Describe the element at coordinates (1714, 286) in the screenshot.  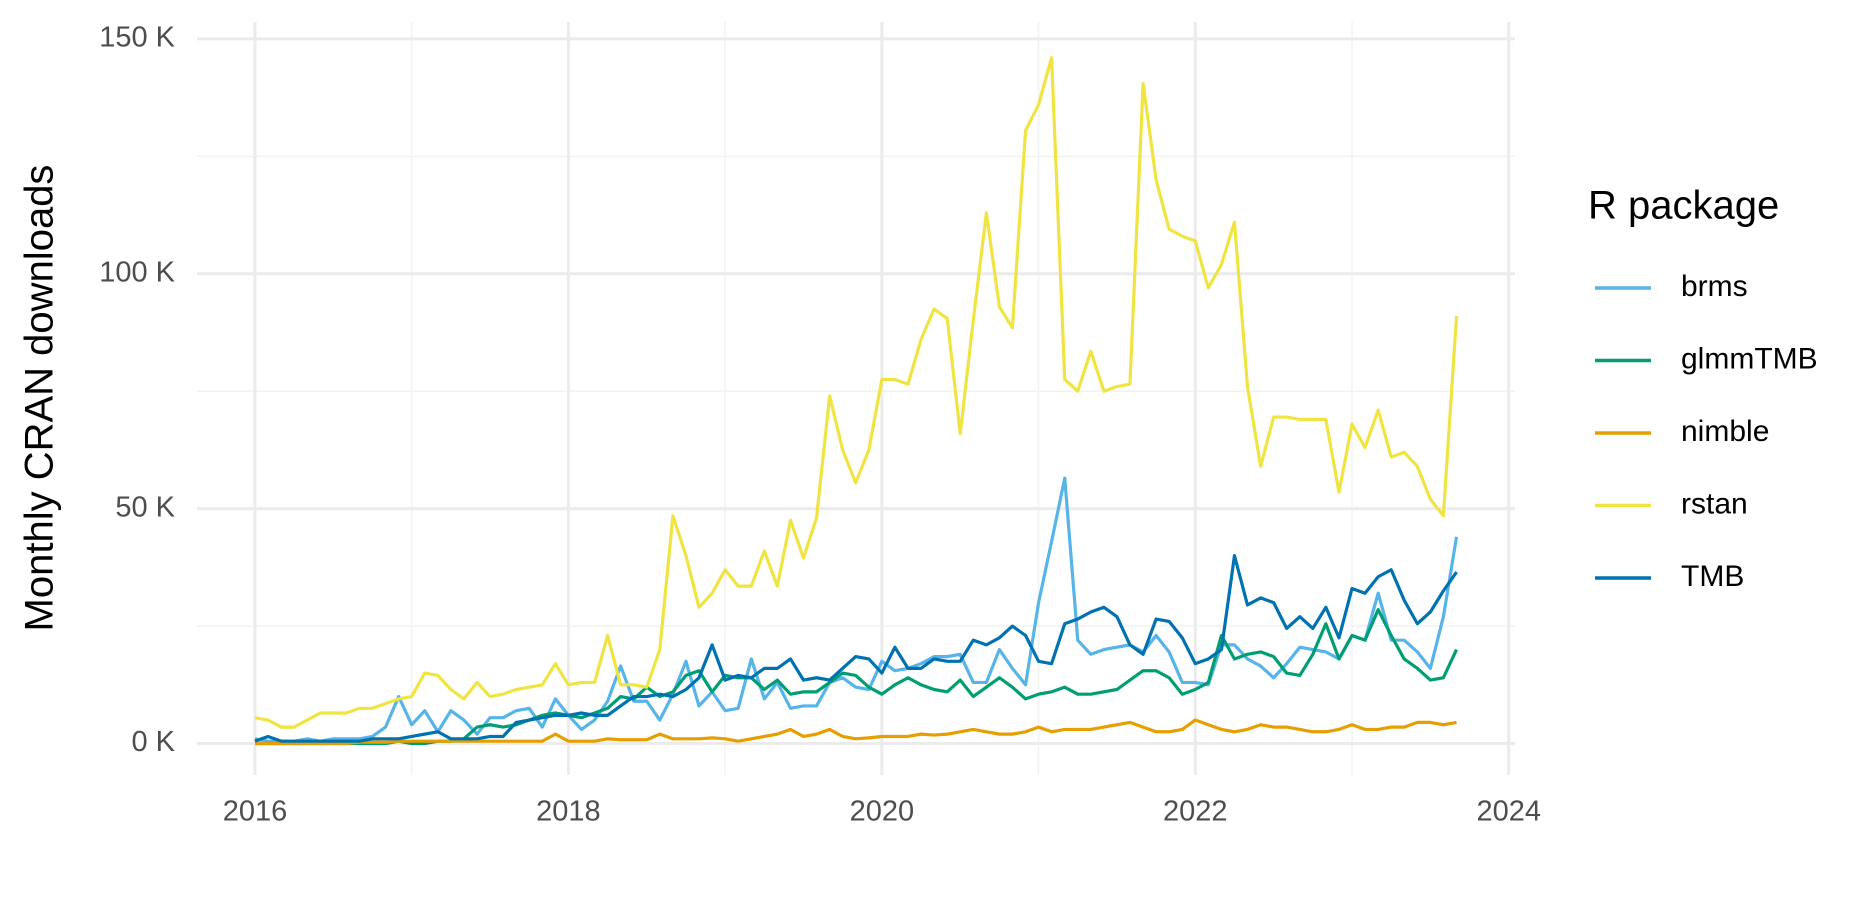
I see `legend-label: brms` at that location.